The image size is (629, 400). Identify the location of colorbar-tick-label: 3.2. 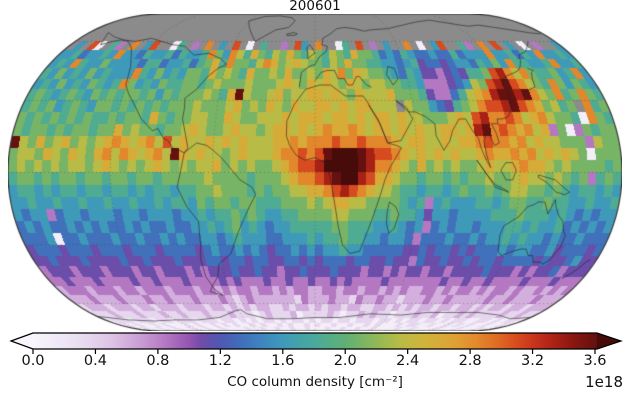
(533, 361).